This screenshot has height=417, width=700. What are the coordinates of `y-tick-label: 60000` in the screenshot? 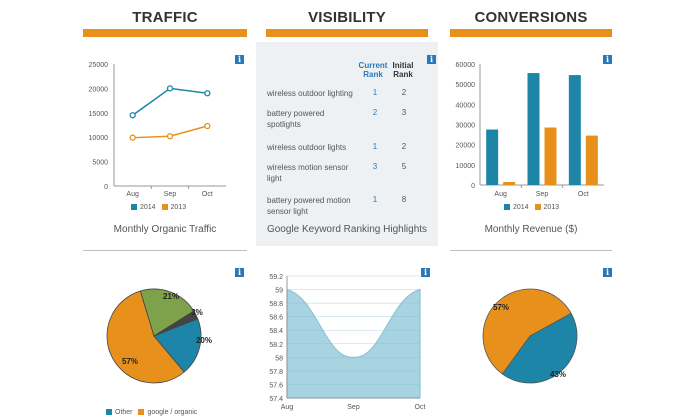 It's located at (466, 65).